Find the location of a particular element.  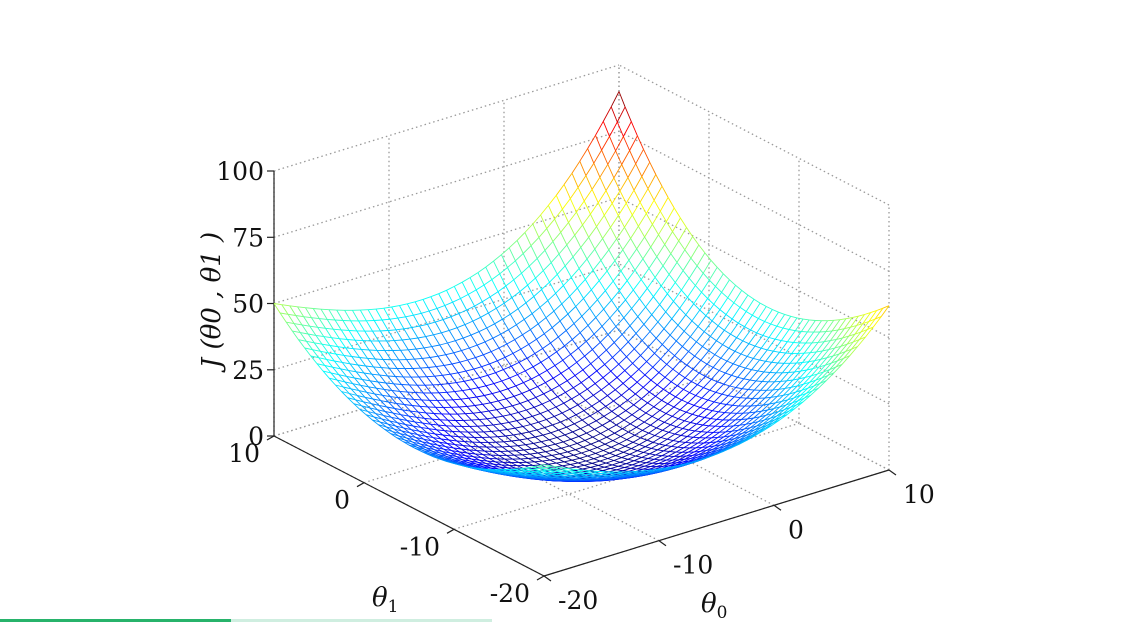

video-progress-track is located at coordinates (246, 620).